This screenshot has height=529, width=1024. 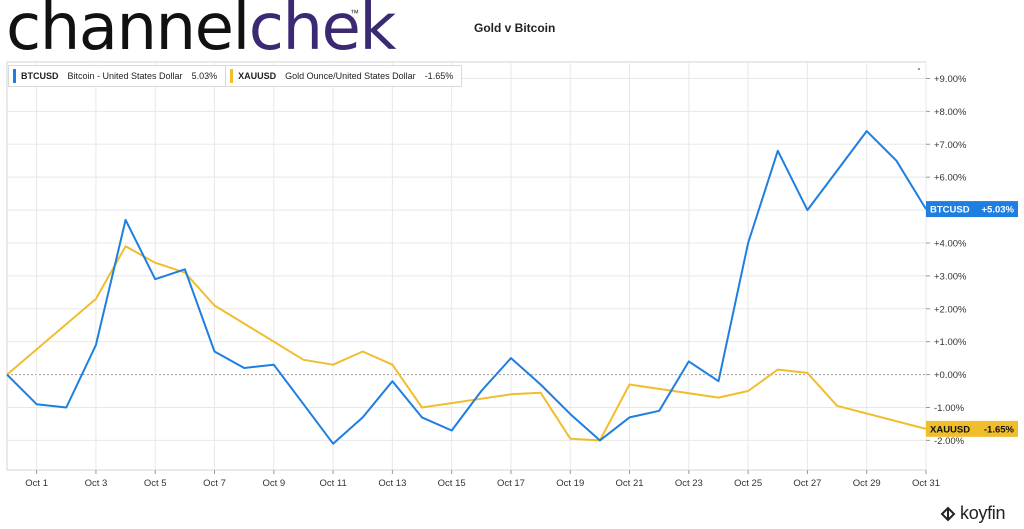 I want to click on x-tick-label: Oct 15, so click(x=452, y=483).